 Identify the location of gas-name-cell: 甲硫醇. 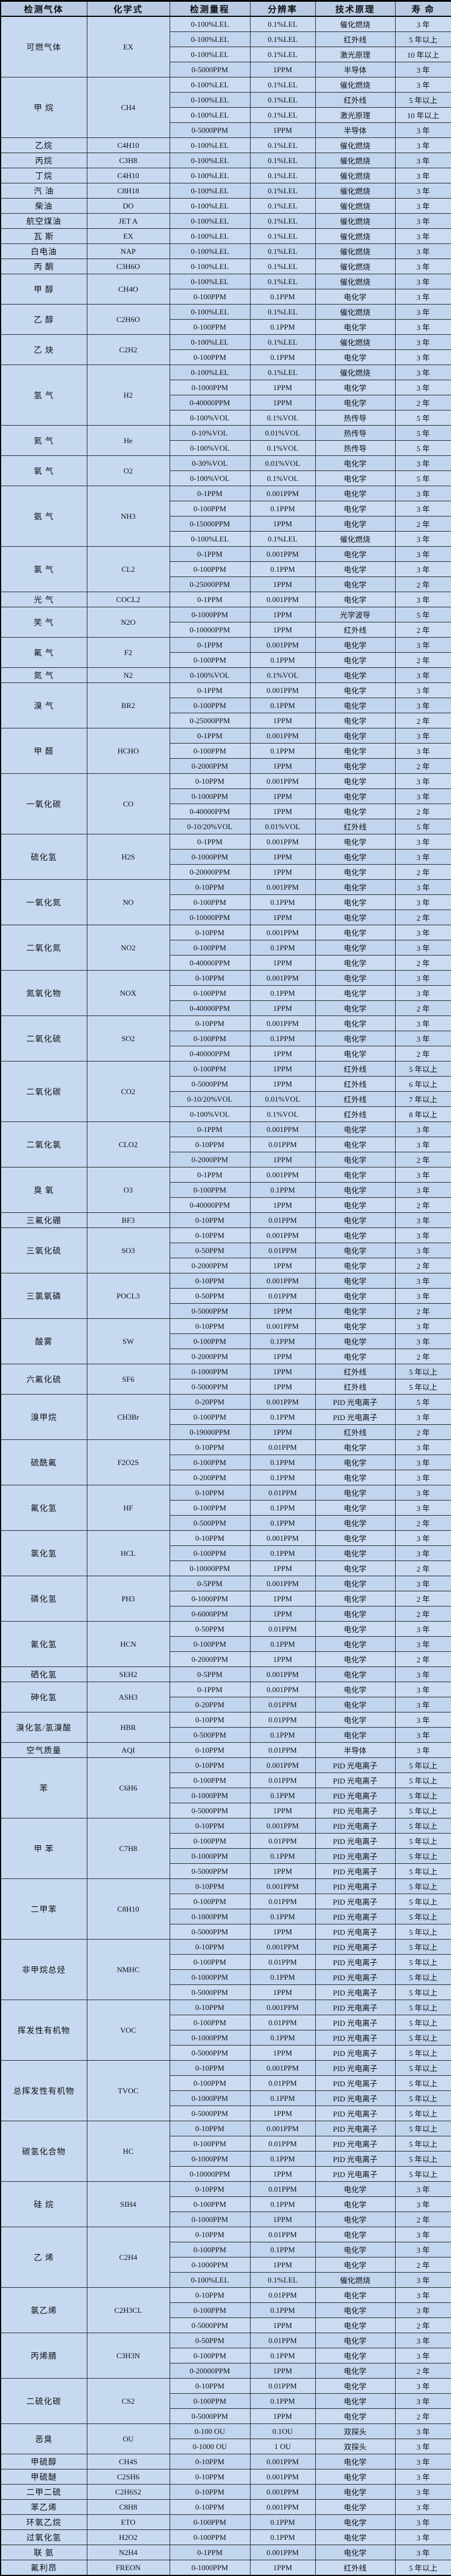
(43, 2461).